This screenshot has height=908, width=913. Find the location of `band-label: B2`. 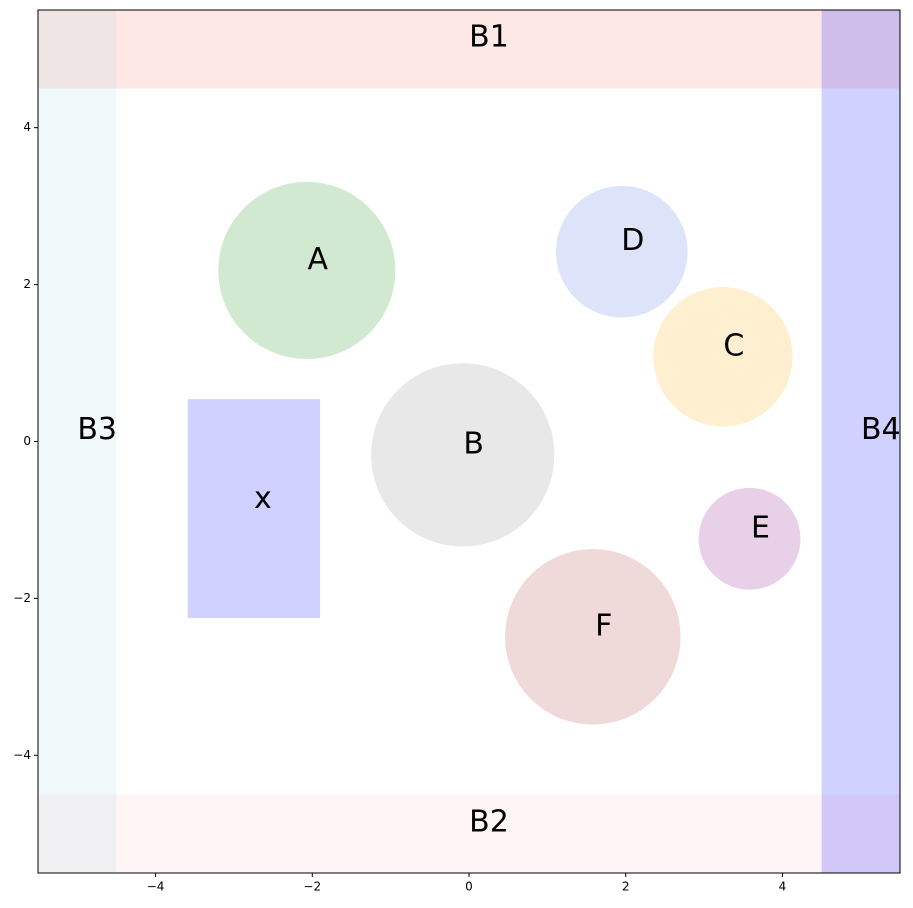

band-label: B2 is located at coordinates (489, 821).